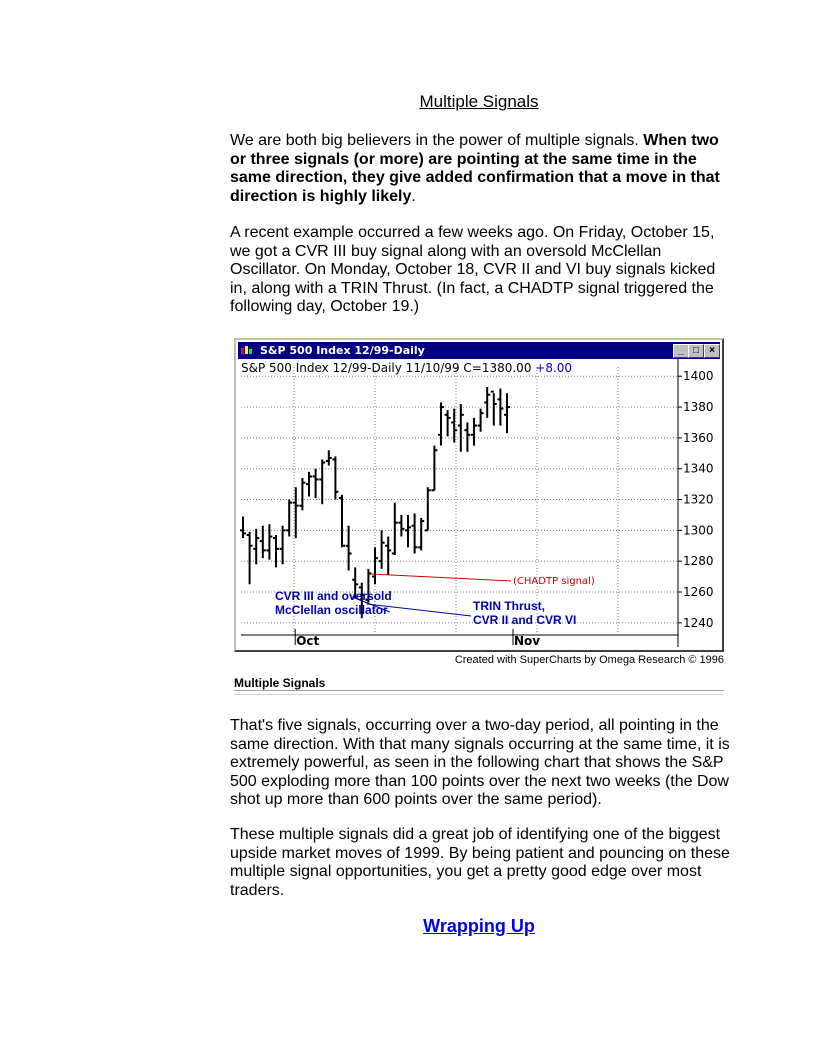 This screenshot has height=1056, width=816. Describe the element at coordinates (698, 500) in the screenshot. I see `y-tick-label: 1320` at that location.